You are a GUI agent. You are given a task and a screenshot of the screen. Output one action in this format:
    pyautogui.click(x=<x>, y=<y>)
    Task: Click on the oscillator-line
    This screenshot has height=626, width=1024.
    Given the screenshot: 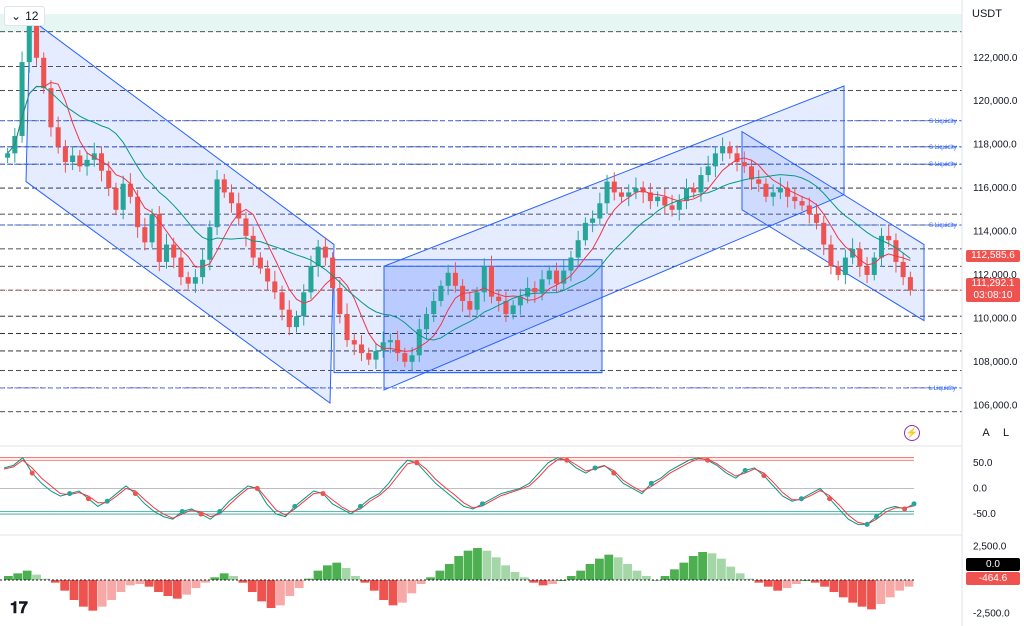 What is the action you would take?
    pyautogui.click(x=459, y=491)
    